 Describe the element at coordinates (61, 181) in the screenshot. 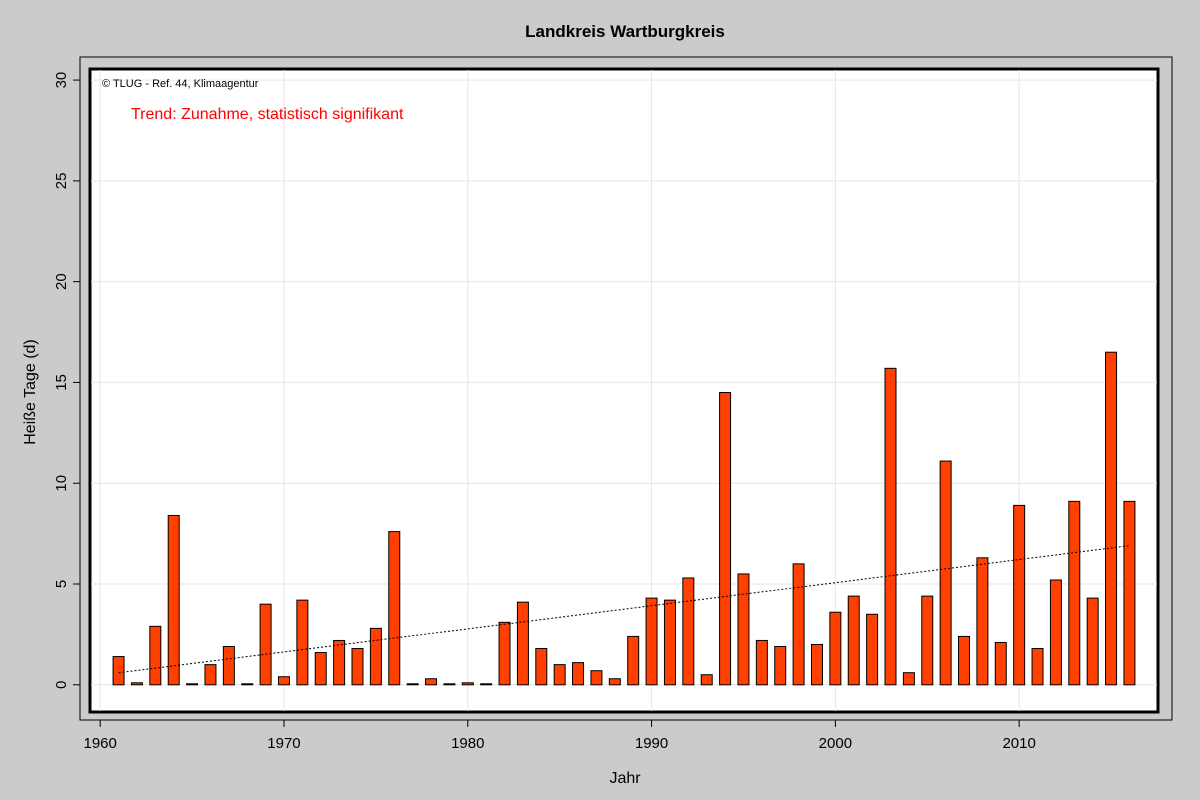

I see `y-tick-label: 25` at that location.